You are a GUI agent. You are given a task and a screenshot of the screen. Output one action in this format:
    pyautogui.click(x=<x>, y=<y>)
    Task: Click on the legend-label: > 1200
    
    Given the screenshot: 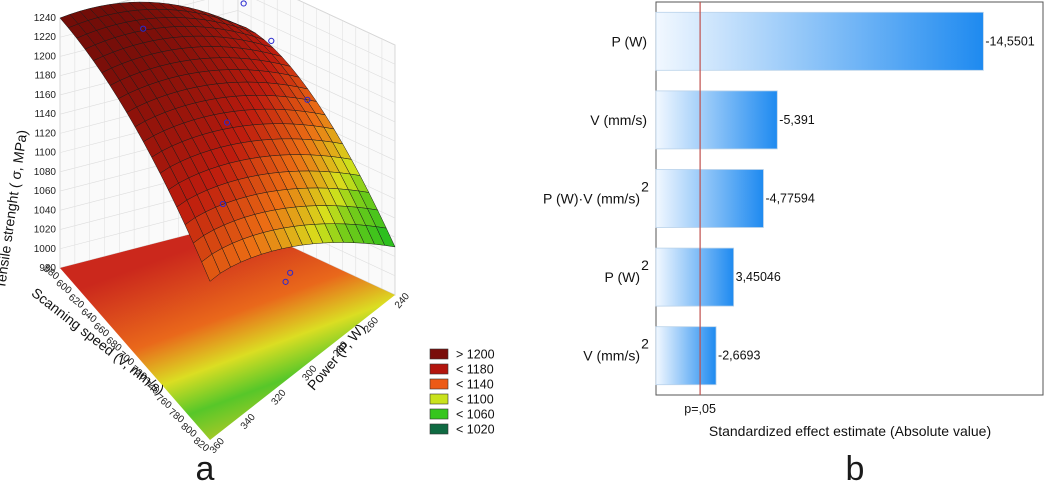 What is the action you would take?
    pyautogui.click(x=475, y=355)
    